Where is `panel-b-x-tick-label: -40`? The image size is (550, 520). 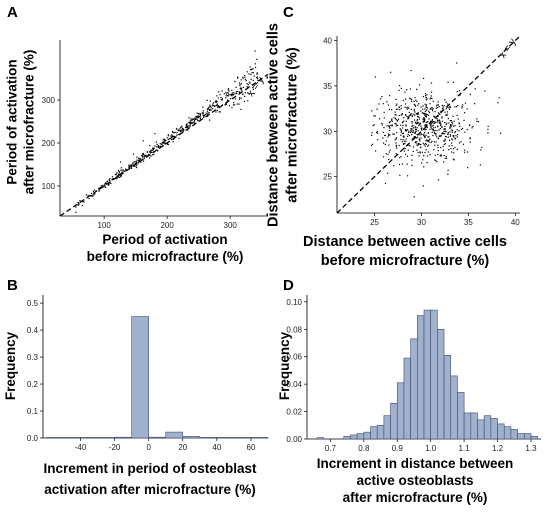
panel-b-x-tick-label: -40 is located at coordinates (81, 447).